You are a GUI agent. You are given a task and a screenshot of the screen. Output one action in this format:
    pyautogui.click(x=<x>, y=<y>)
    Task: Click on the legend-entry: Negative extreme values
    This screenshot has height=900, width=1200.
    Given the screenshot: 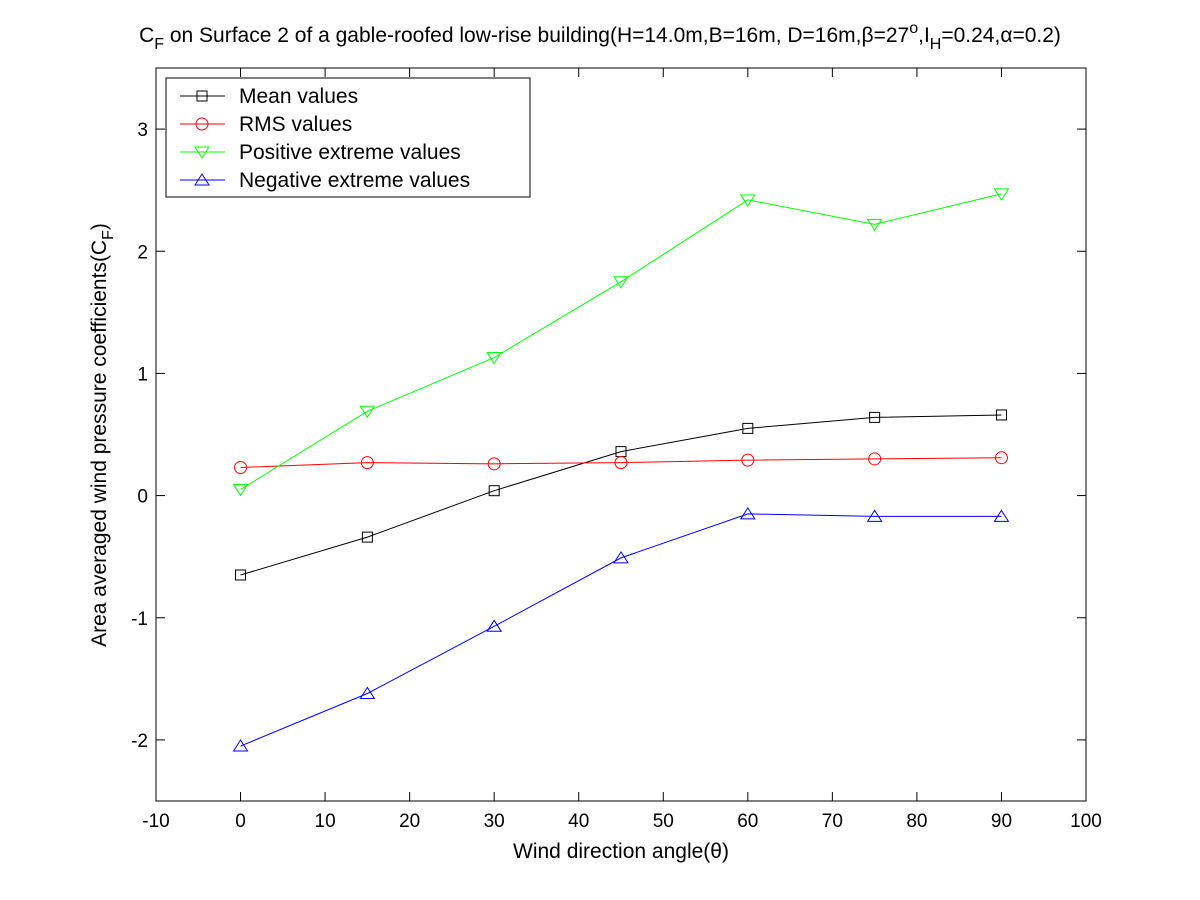 What is the action you would take?
    pyautogui.click(x=325, y=180)
    